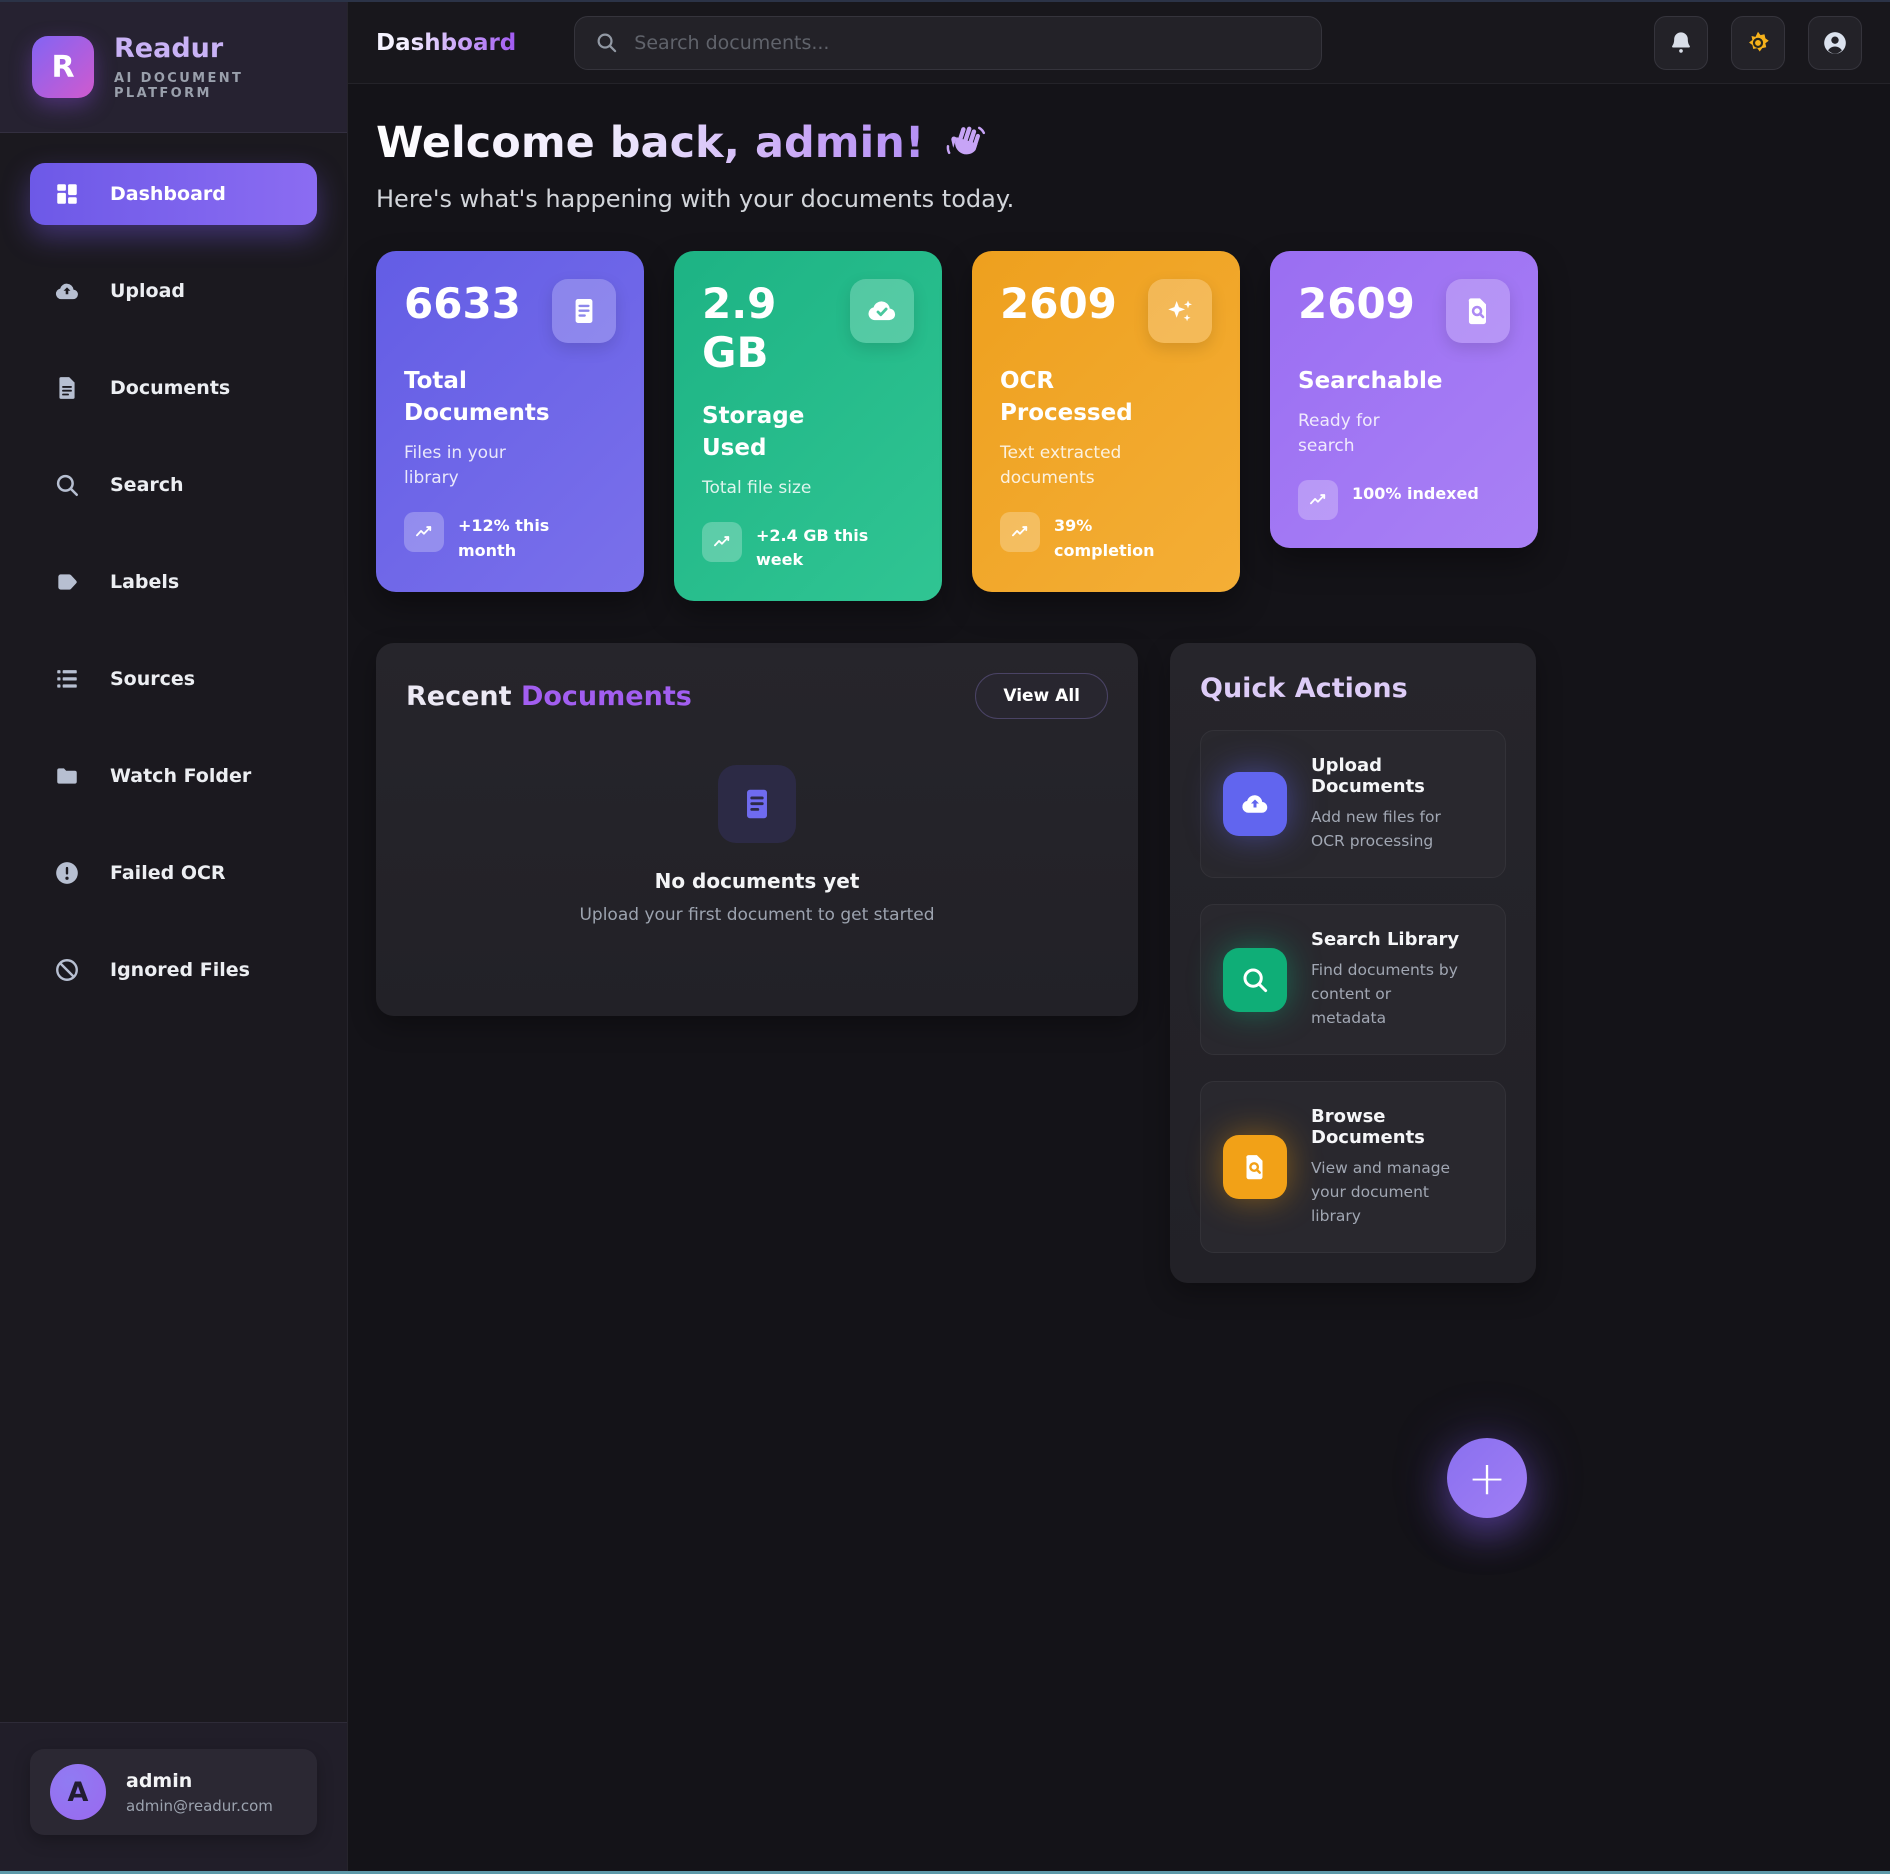 The width and height of the screenshot is (1890, 1874). What do you see at coordinates (1384, 994) in the screenshot?
I see `quick-action-desc: Find documents by content or metadata` at bounding box center [1384, 994].